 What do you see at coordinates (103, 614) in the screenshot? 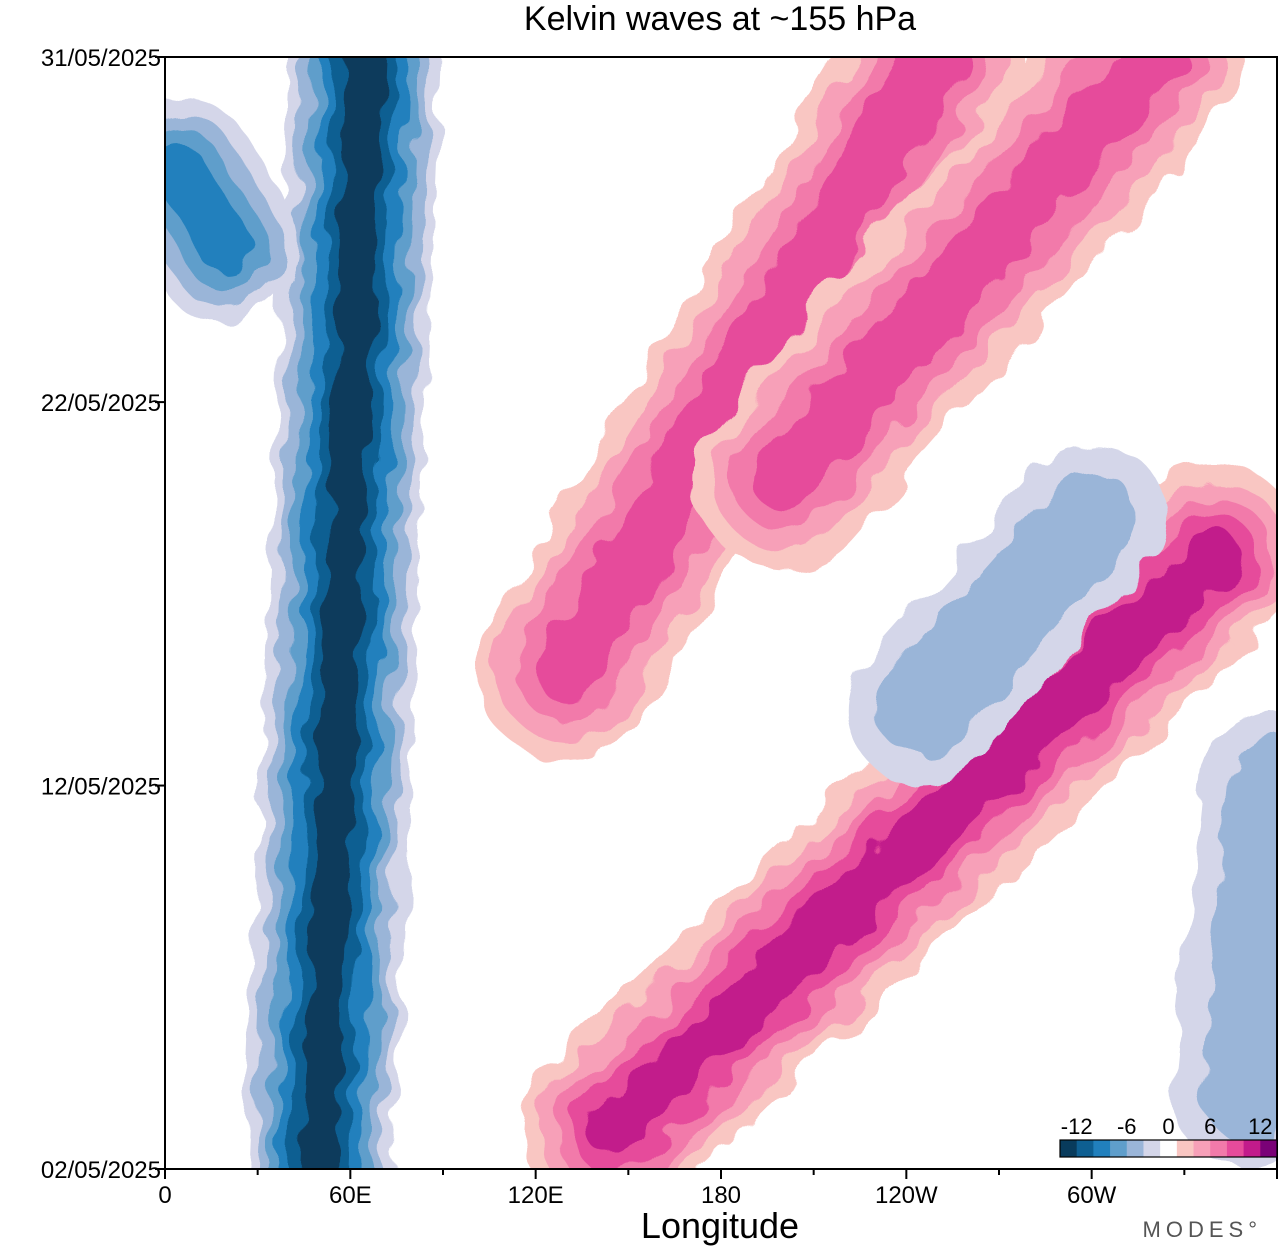
I see `y-axis: 02/05/2025 12/05/2025 22/05/2025 31/05/2025` at bounding box center [103, 614].